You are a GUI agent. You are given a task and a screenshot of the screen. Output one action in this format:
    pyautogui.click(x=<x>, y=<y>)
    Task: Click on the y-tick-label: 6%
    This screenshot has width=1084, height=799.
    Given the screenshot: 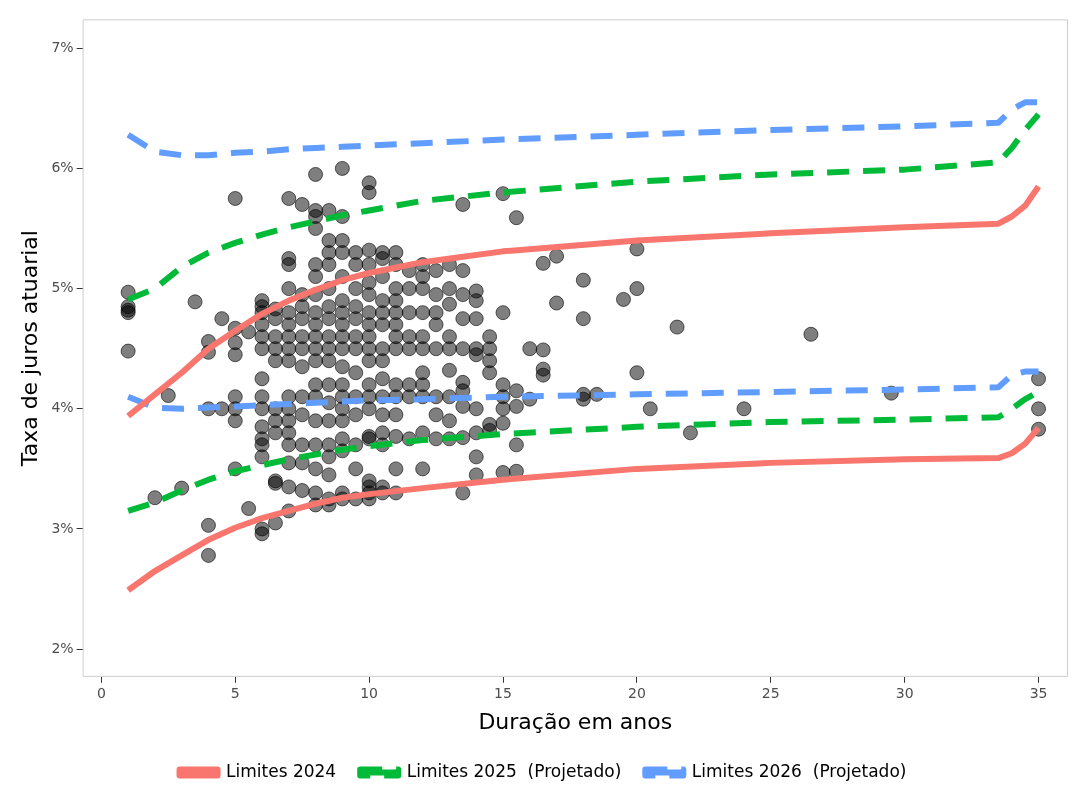 What is the action you would take?
    pyautogui.click(x=62, y=167)
    